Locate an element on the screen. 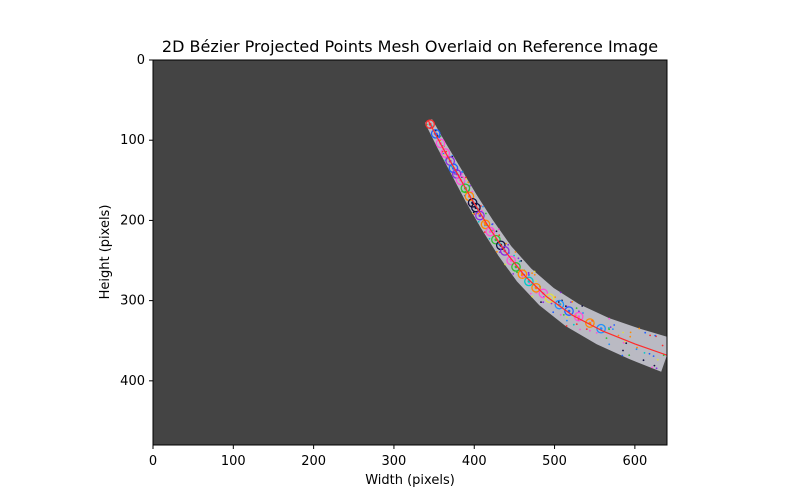 This screenshot has height=500, width=800. x-axis-label: Width (pixels) is located at coordinates (410, 480).